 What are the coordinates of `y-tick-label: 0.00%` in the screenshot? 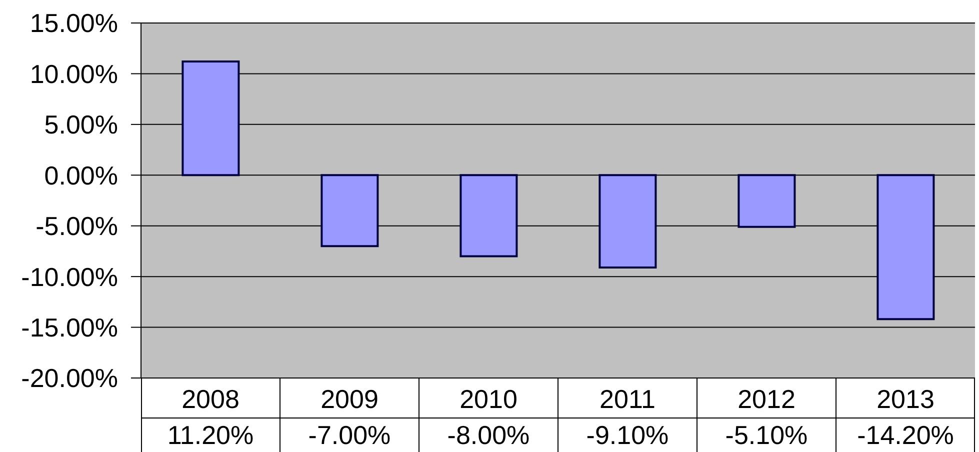 It's located at (81, 175).